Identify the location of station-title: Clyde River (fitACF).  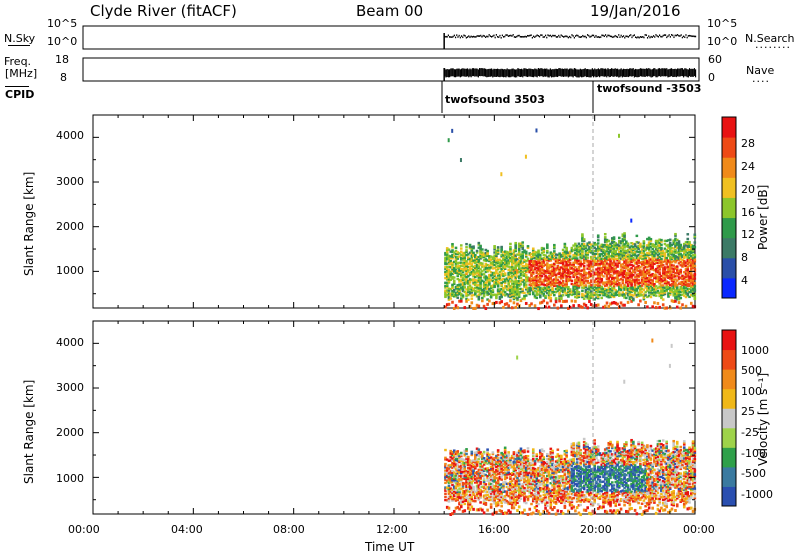
(163, 11).